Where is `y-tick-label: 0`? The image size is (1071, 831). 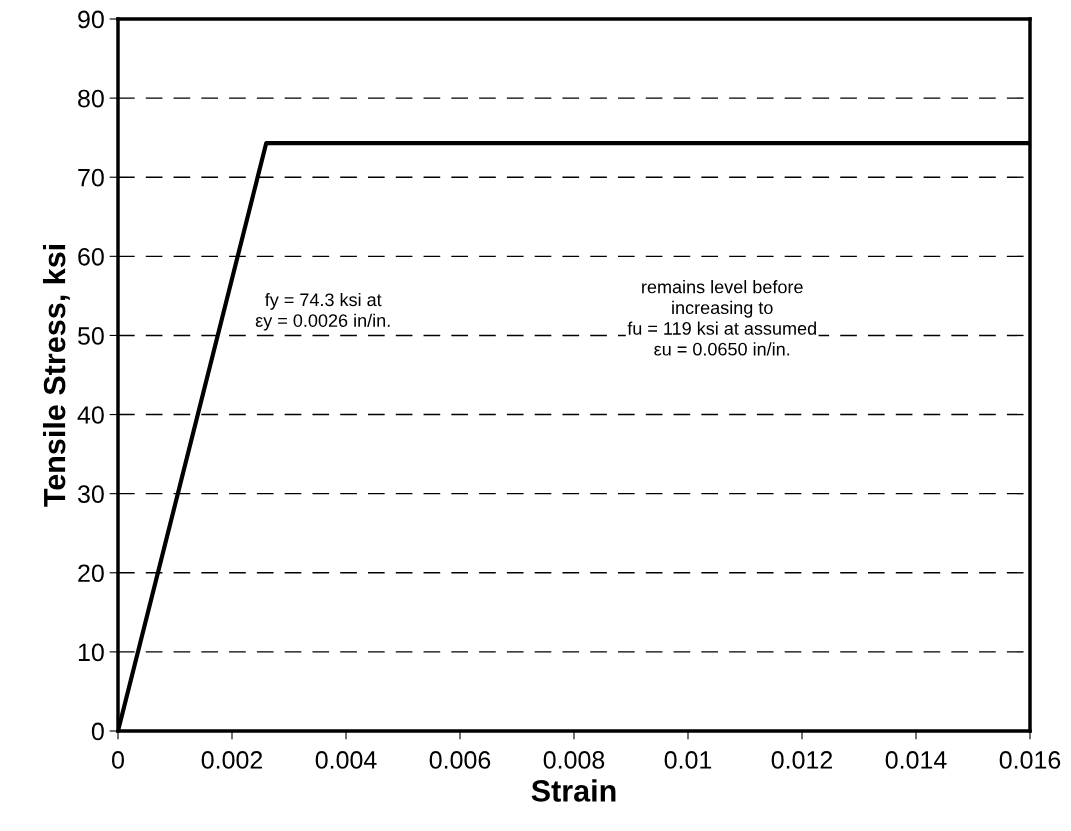 y-tick-label: 0 is located at coordinates (97, 731).